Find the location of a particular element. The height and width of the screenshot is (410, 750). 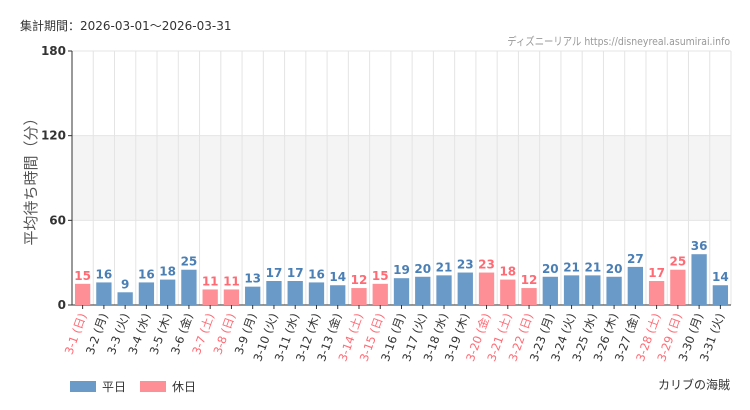

y-tick-label: 60 is located at coordinates (57, 220).